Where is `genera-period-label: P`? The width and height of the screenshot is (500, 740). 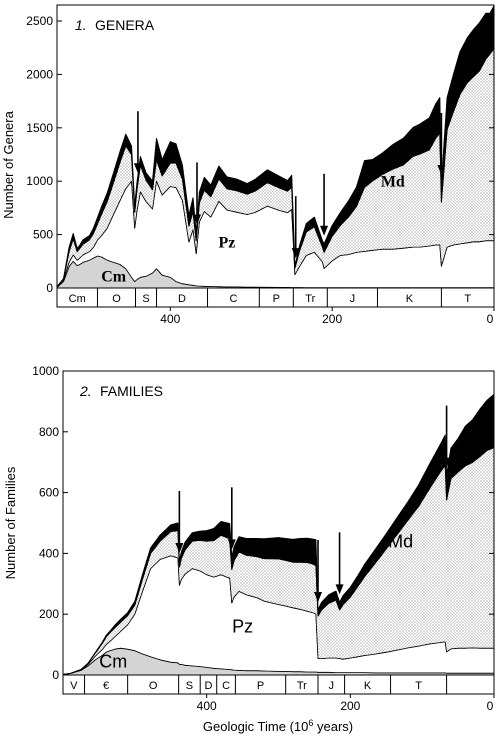 genera-period-label: P is located at coordinates (276, 299).